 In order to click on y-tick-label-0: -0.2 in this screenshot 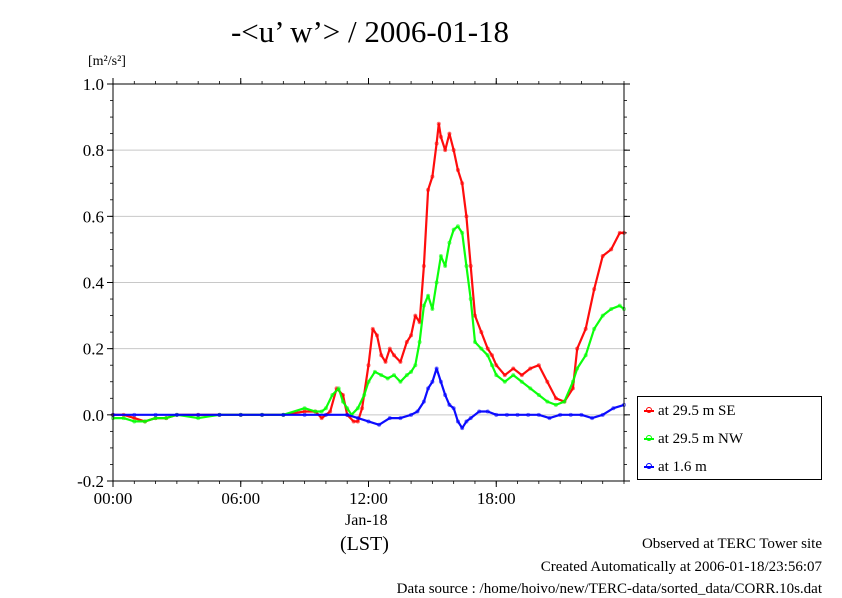, I will do `click(90, 481)`.